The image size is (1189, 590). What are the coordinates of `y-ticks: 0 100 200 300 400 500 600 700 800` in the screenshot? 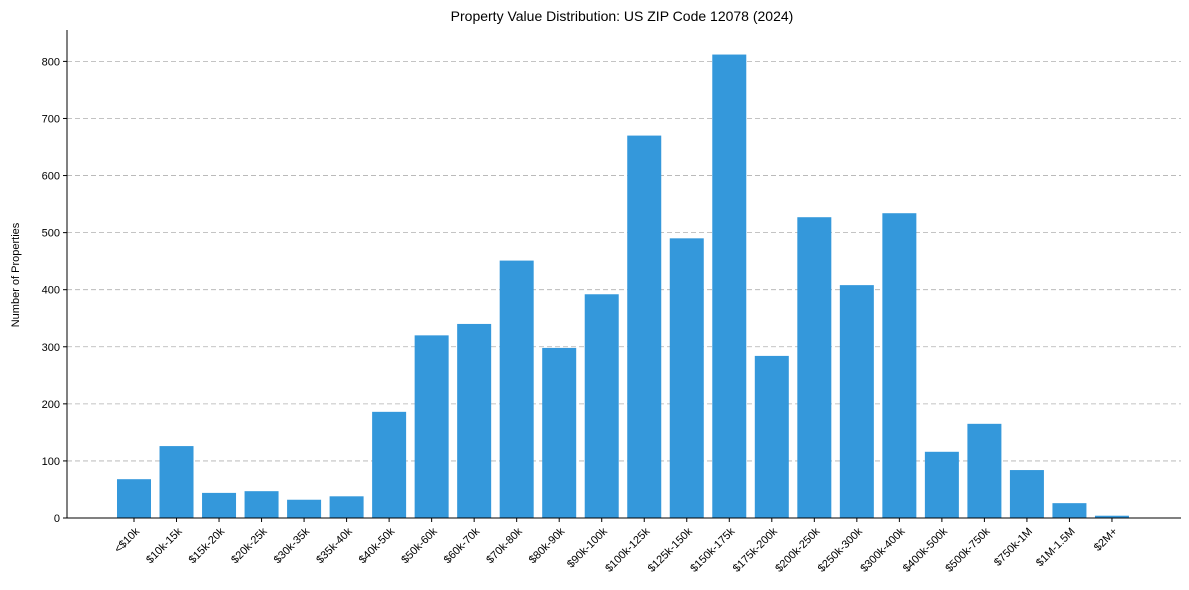 It's located at (54, 290).